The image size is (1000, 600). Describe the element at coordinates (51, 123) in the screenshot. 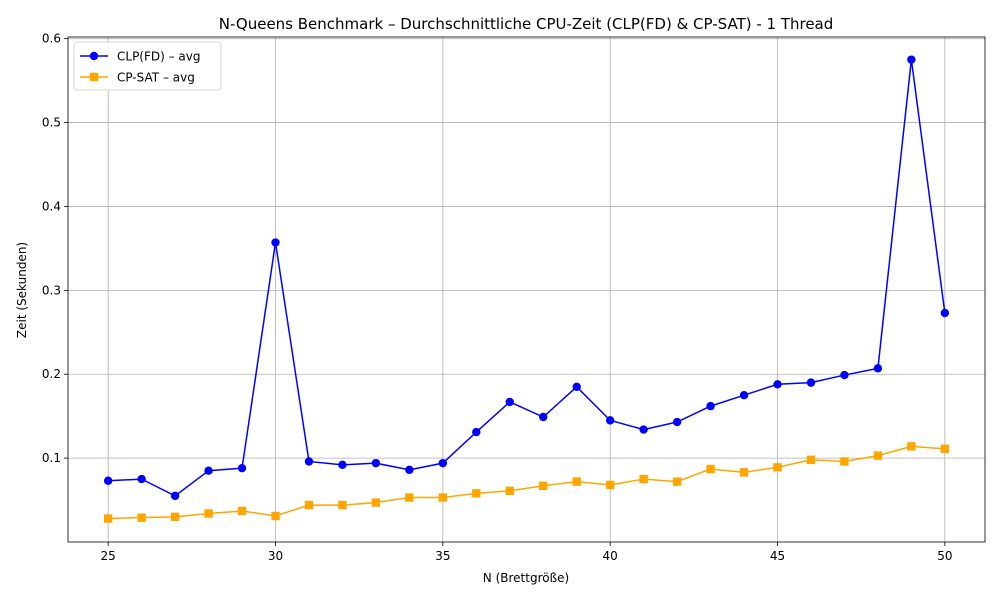

I see `y-tick-label: 0.5` at that location.